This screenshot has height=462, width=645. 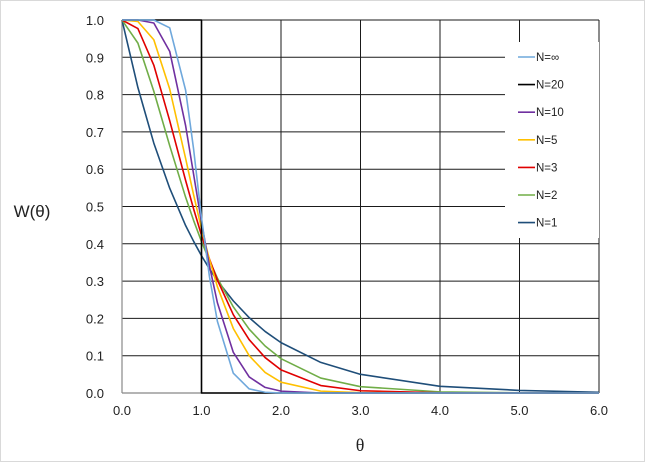 What do you see at coordinates (95, 207) in the screenshot?
I see `y-tick-label: 0.5` at bounding box center [95, 207].